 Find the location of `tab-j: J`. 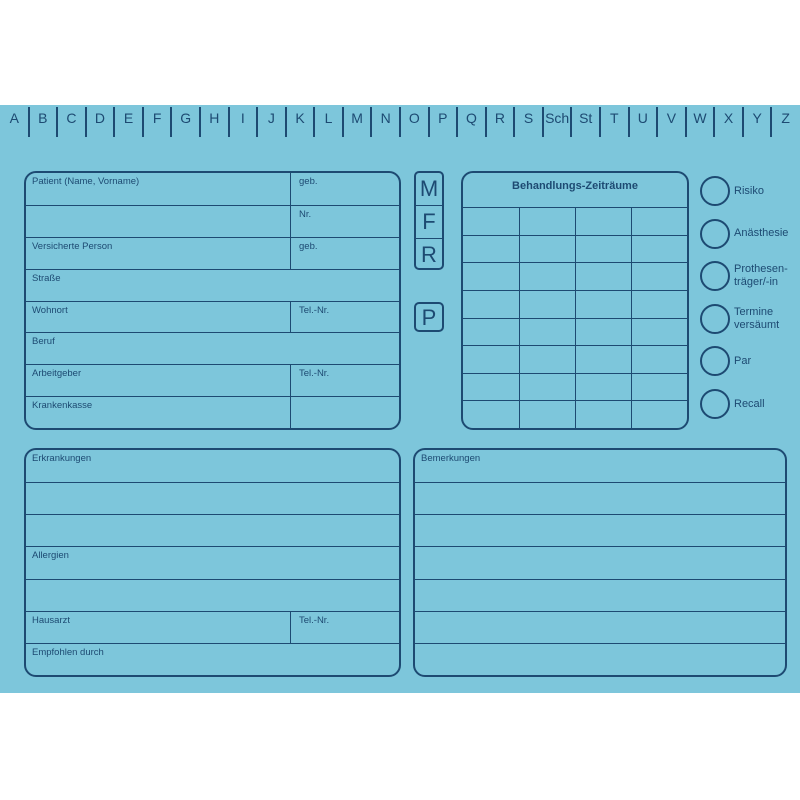

tab-j: J is located at coordinates (271, 118).